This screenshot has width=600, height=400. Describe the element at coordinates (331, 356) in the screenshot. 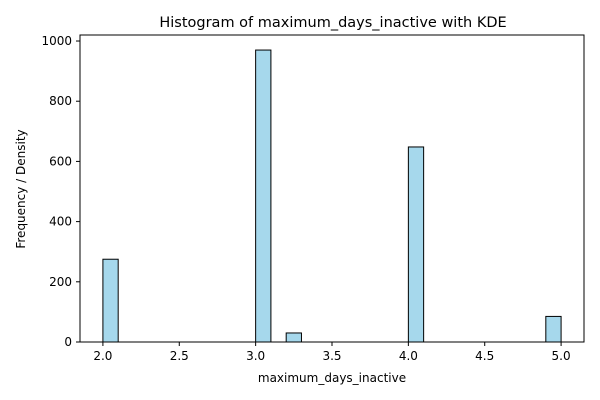

I see `x-tick-label: 3.5` at that location.